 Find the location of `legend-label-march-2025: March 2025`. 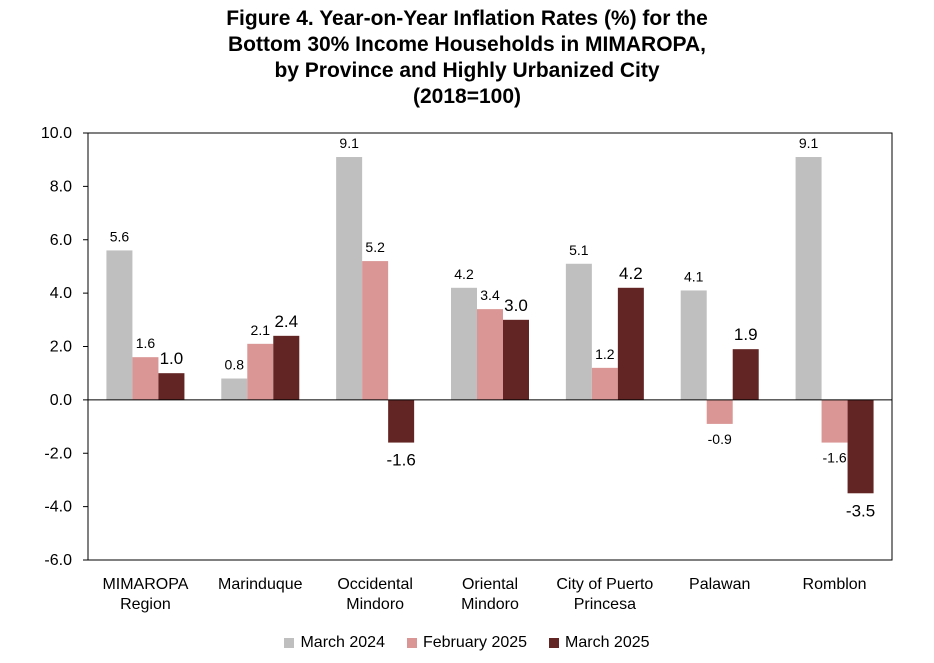

legend-label-march-2025: March 2025 is located at coordinates (607, 642).